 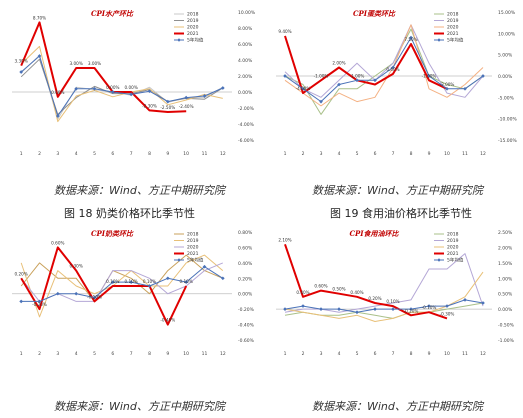 I want to click on y-tick-label: 0.60%, so click(x=245, y=248).